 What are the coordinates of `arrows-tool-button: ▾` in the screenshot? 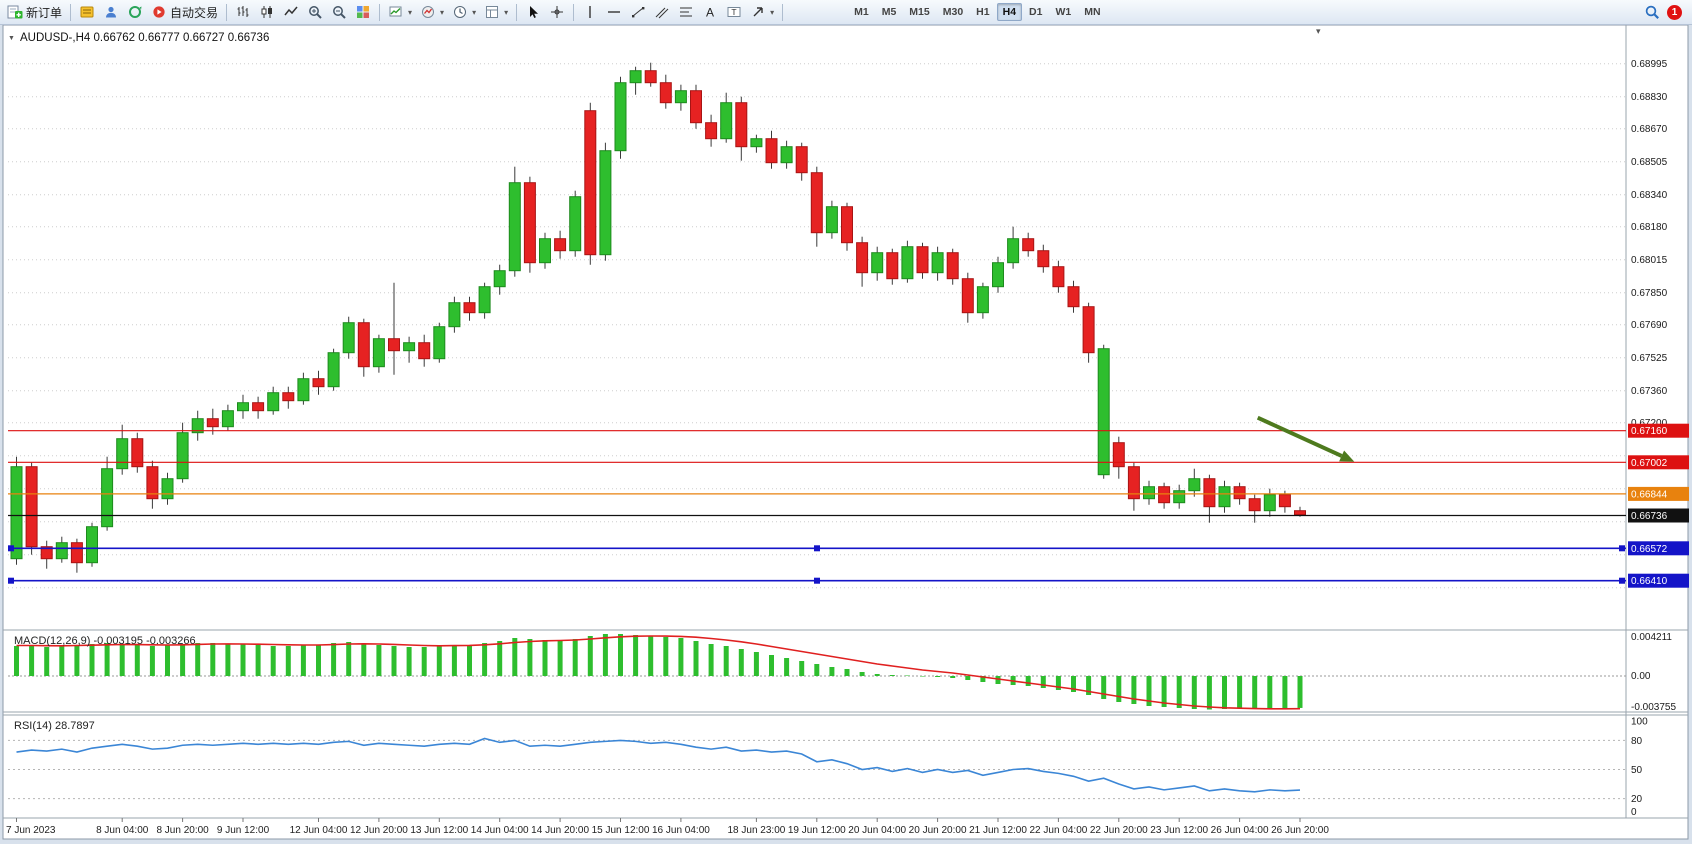 It's located at (762, 12).